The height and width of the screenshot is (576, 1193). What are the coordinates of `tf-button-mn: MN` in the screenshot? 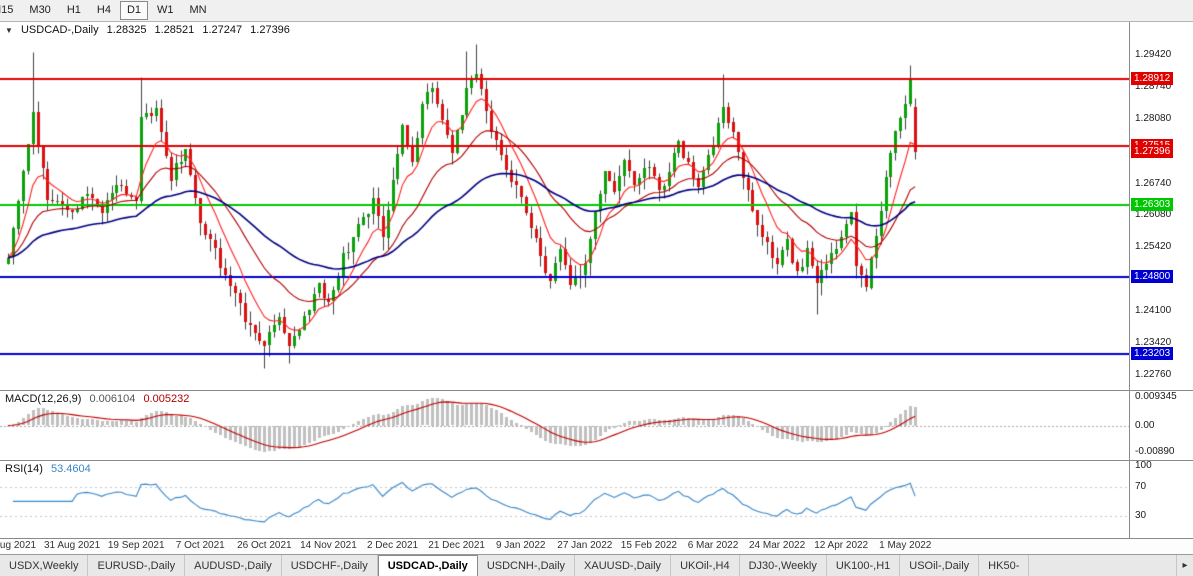 It's located at (198, 10).